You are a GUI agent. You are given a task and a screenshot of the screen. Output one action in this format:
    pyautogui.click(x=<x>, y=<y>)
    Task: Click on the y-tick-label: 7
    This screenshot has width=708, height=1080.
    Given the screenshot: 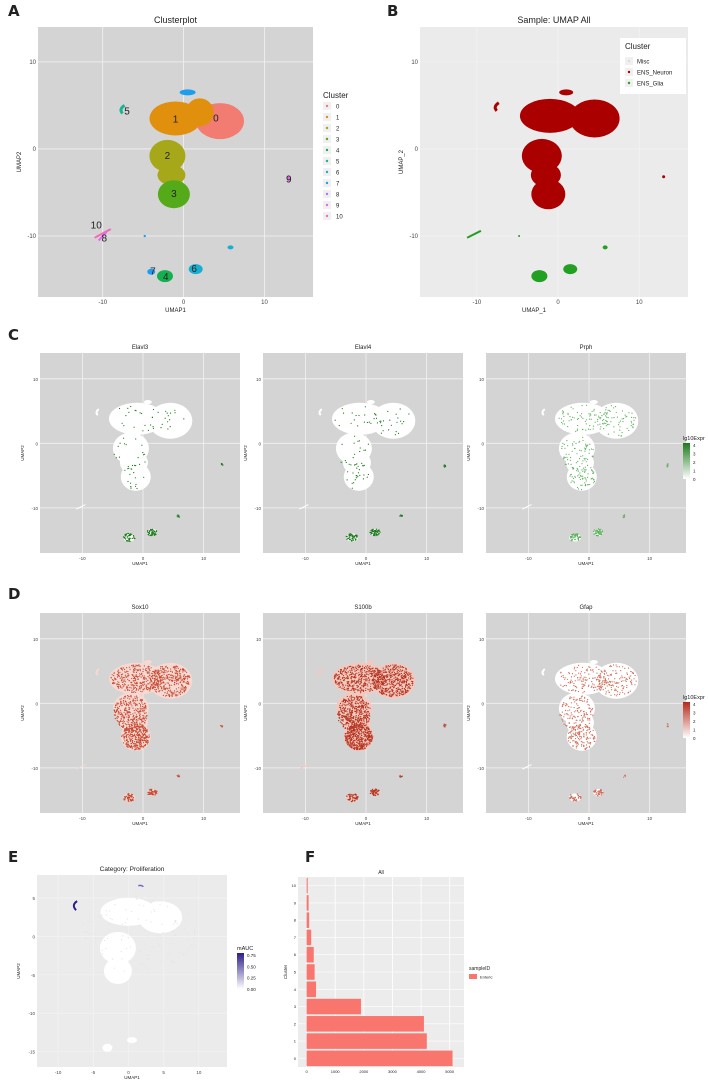 What is the action you would take?
    pyautogui.click(x=295, y=937)
    